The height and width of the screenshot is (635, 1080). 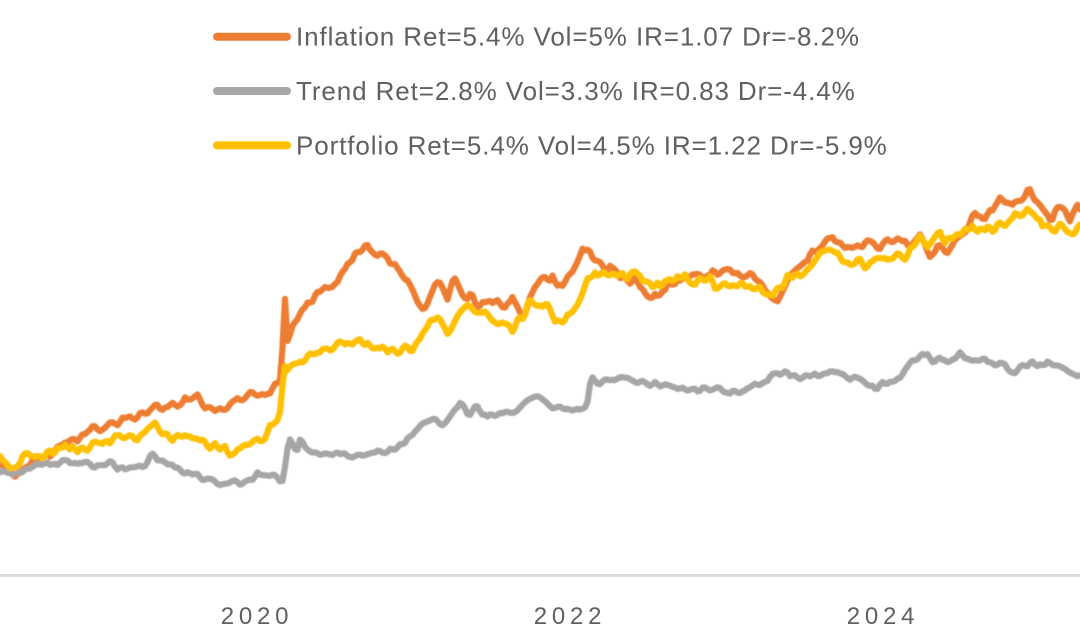 What do you see at coordinates (570, 616) in the screenshot?
I see `svg-text: 2022` at bounding box center [570, 616].